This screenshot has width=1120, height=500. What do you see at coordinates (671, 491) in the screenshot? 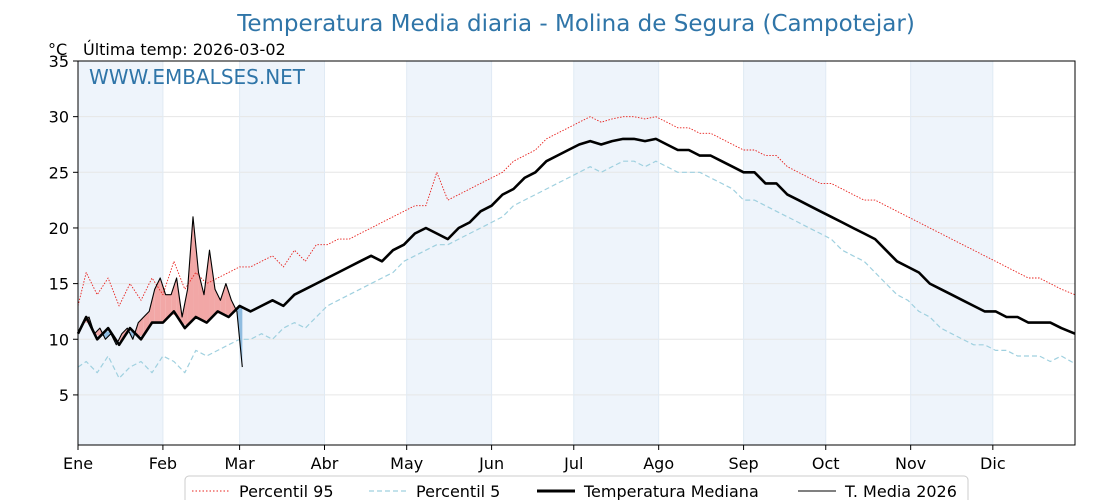
I see `legend-label-median: Temperatura Mediana` at bounding box center [671, 491].